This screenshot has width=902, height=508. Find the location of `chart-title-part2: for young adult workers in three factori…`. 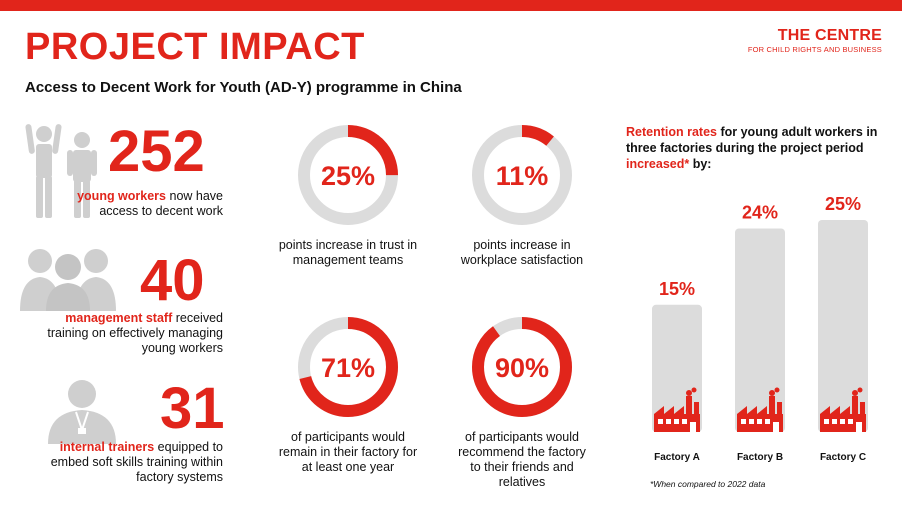

chart-title-part2: for young adult workers in three factori… is located at coordinates (752, 140).